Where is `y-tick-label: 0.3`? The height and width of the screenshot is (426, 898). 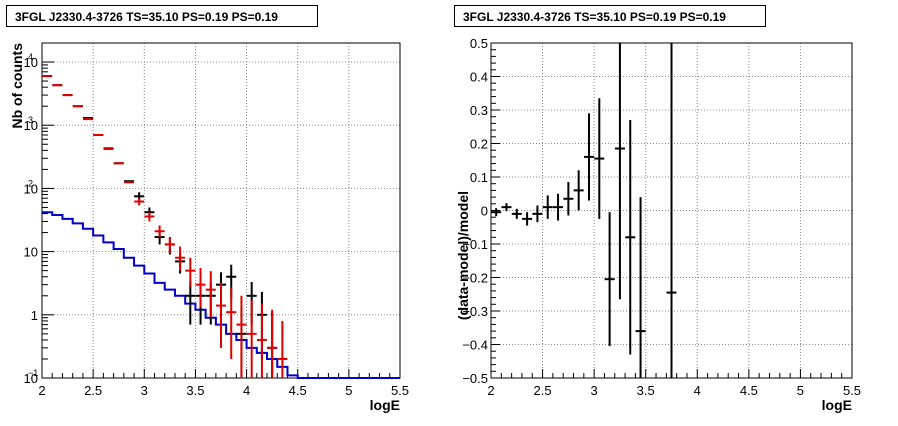
y-tick-label: 0.3 is located at coordinates (479, 110).